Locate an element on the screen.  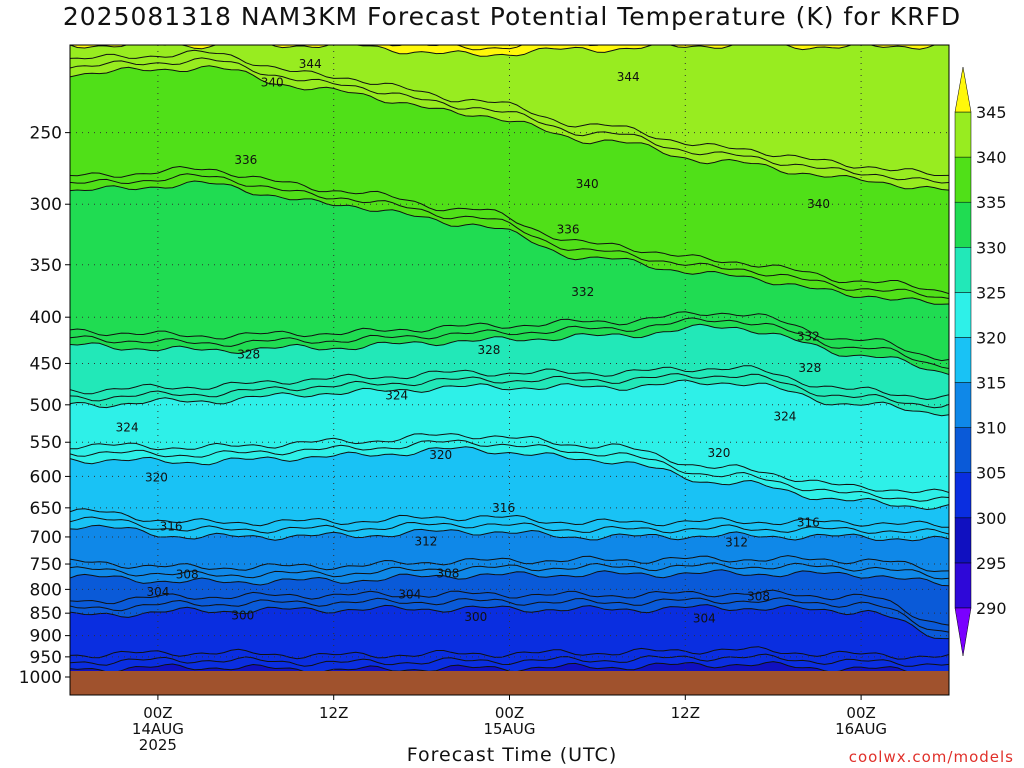
y-tick-label: 500 is located at coordinates (46, 406).